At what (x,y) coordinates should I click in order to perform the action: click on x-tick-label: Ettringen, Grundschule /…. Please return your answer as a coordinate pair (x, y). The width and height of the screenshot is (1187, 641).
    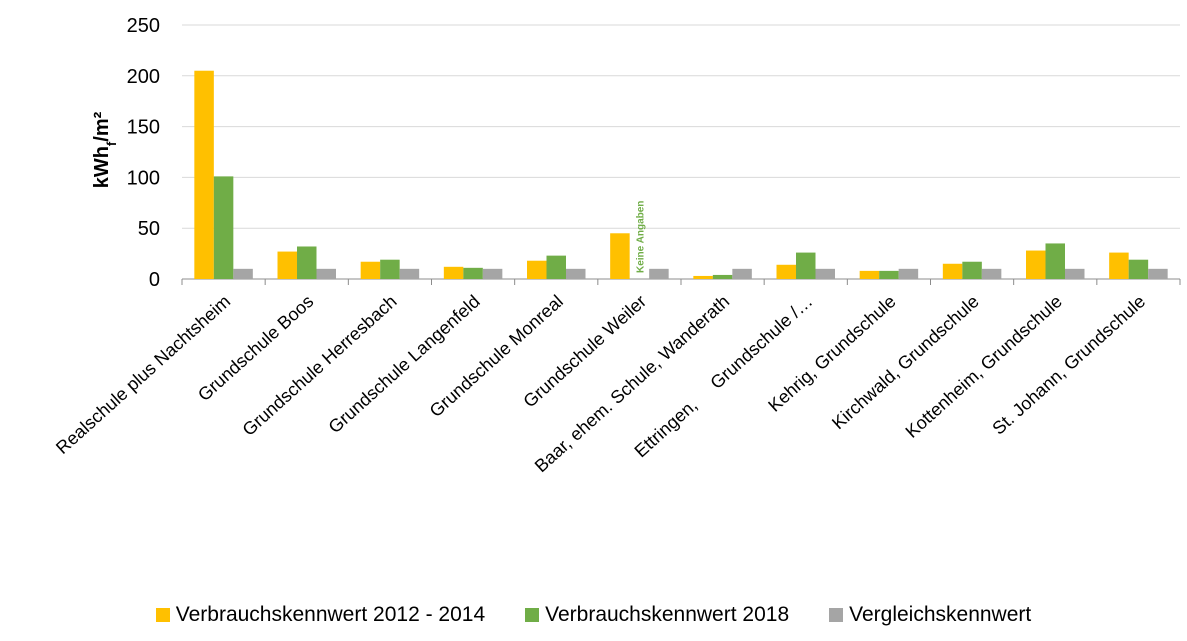
    Looking at the image, I should click on (724, 376).